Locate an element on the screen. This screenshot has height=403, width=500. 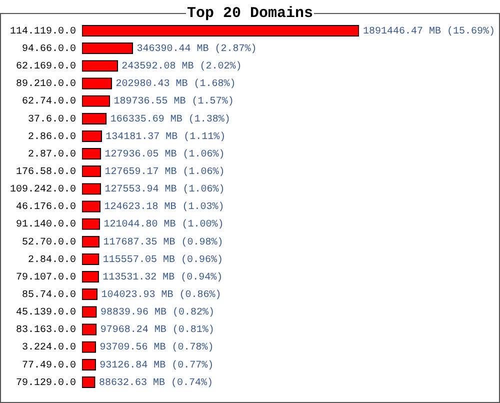
y-tick-label: 62.169.0.0 is located at coordinates (46, 67).